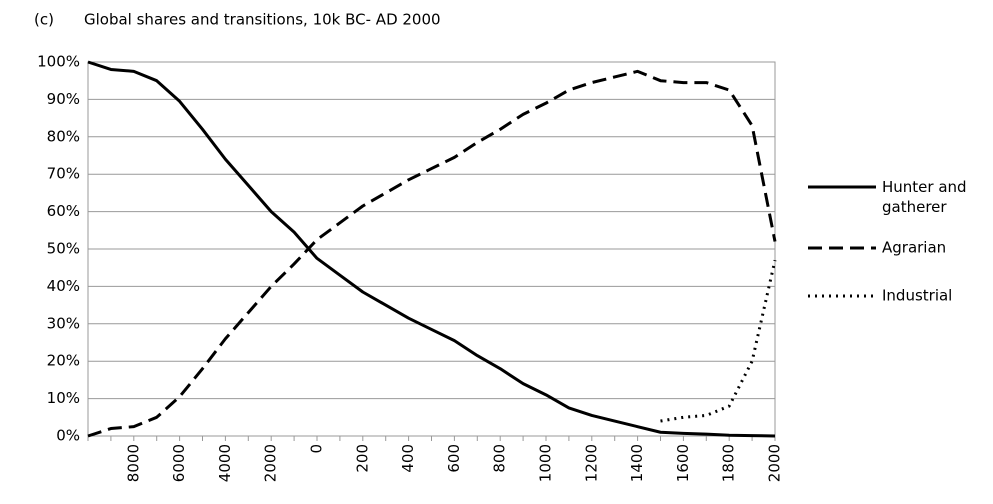  What do you see at coordinates (63, 136) in the screenshot?
I see `y-tick-label: 80%` at bounding box center [63, 136].